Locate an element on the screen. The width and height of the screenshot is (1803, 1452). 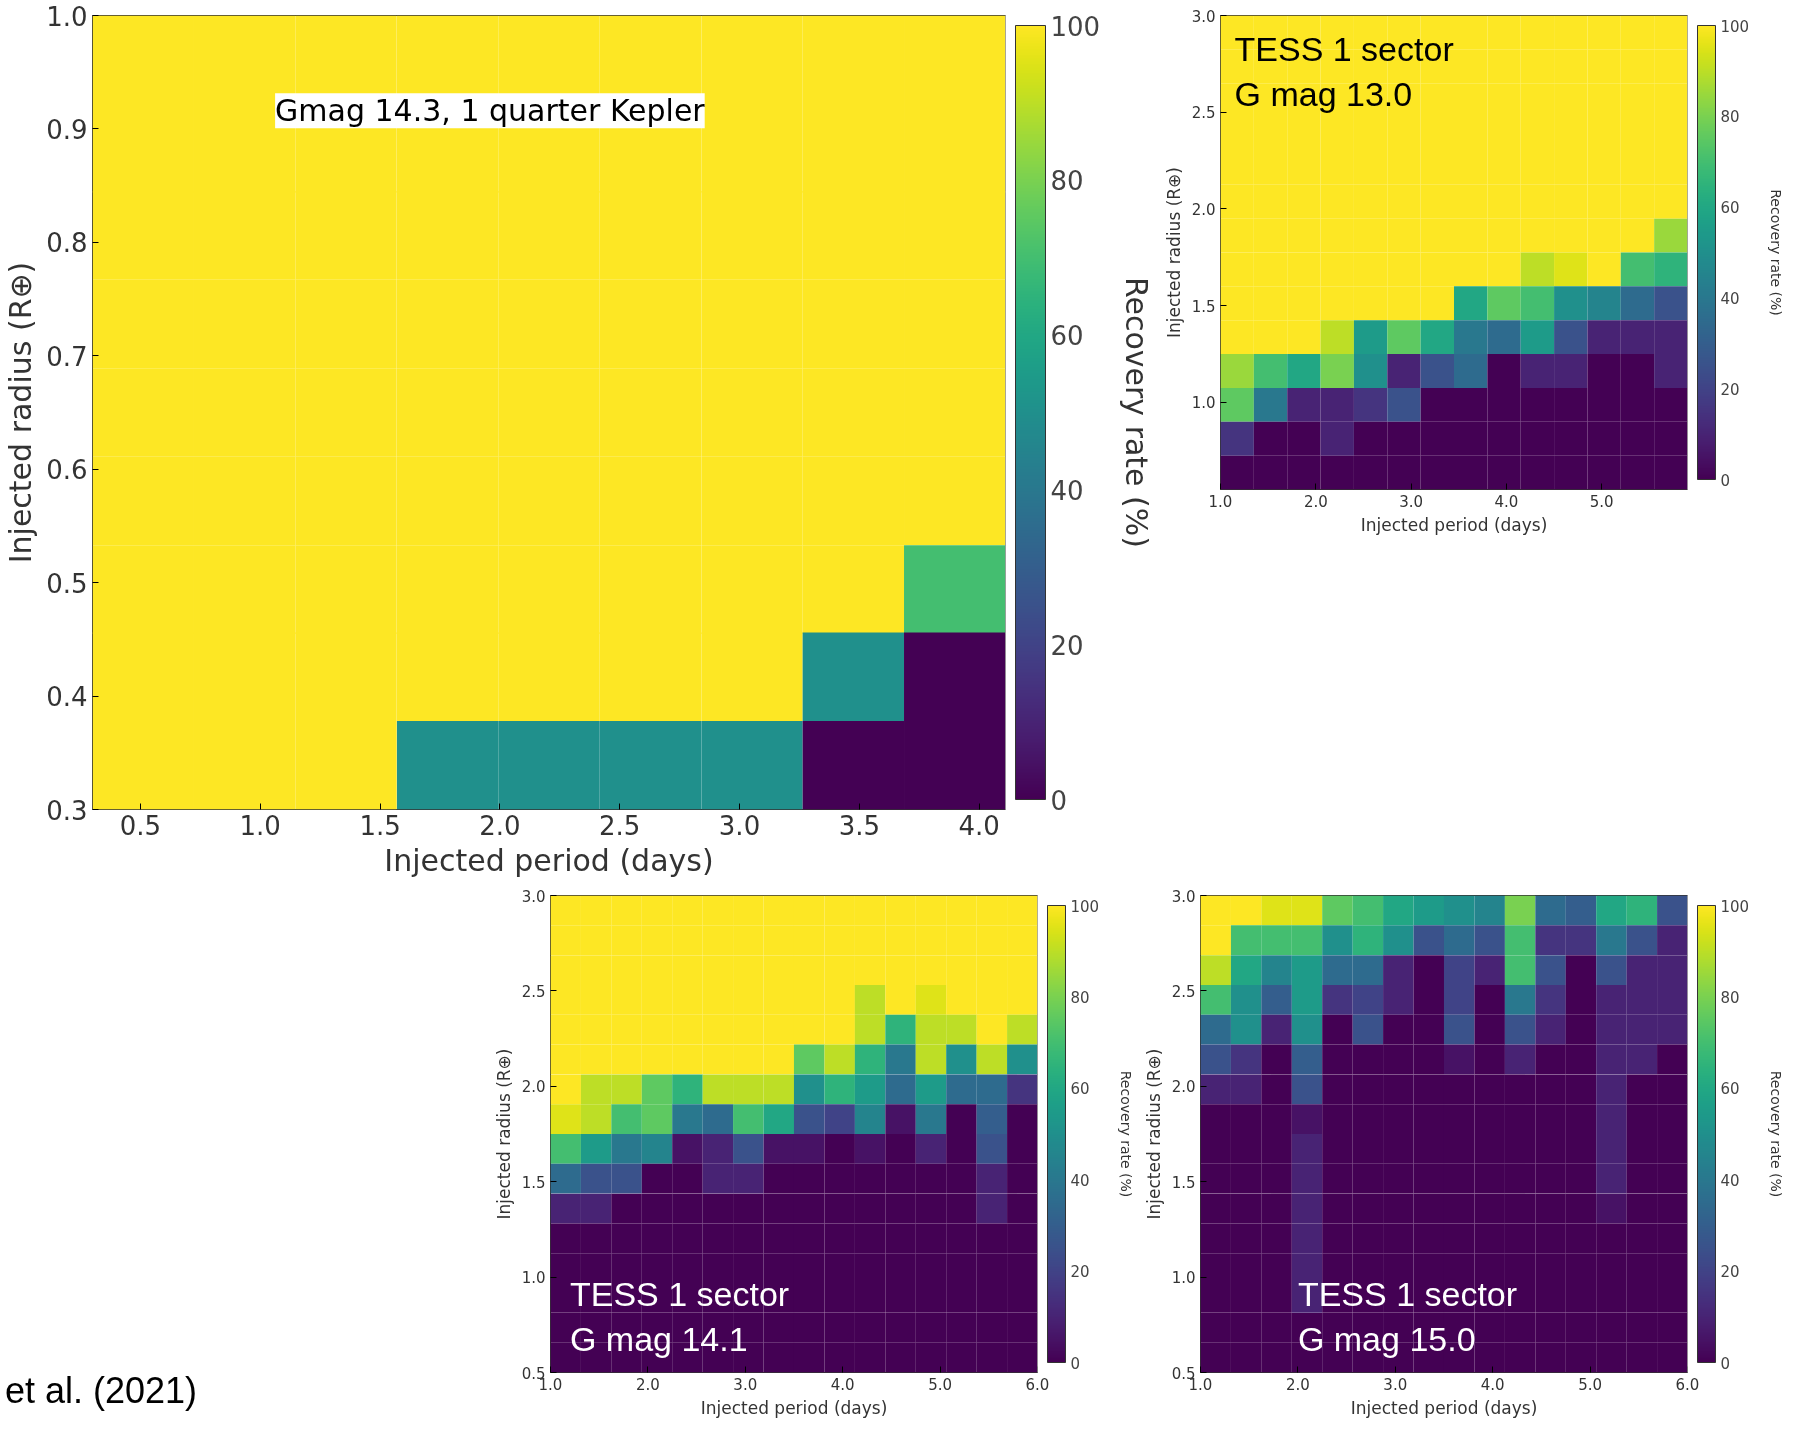
y-tick-label: 0.6 is located at coordinates (67, 470).